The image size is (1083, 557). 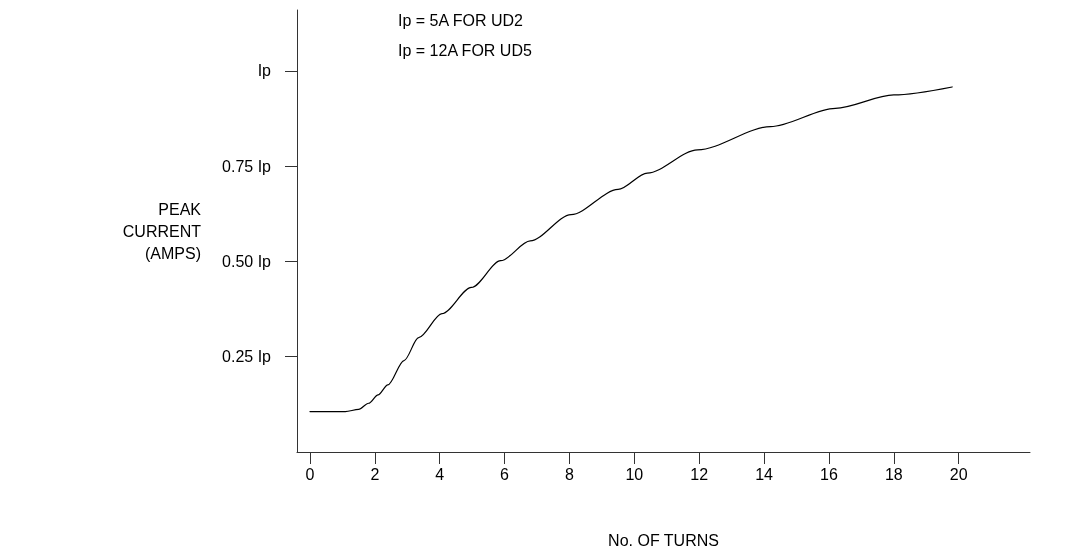 What do you see at coordinates (264, 71) in the screenshot?
I see `y-tick-label: Ip` at bounding box center [264, 71].